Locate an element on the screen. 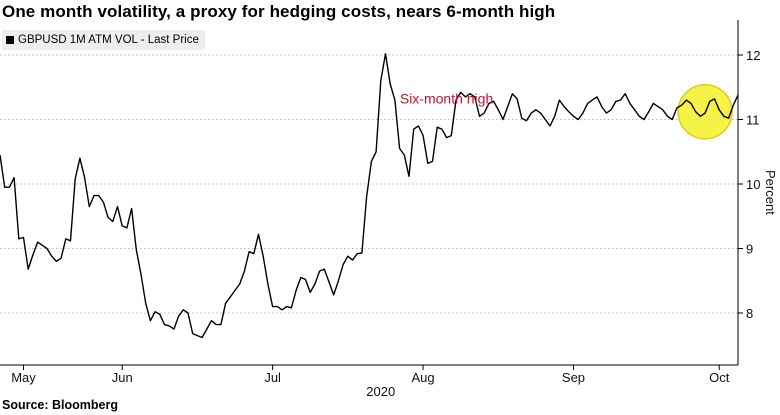 This screenshot has width=780, height=415. y-axis-label: Percent is located at coordinates (770, 192).